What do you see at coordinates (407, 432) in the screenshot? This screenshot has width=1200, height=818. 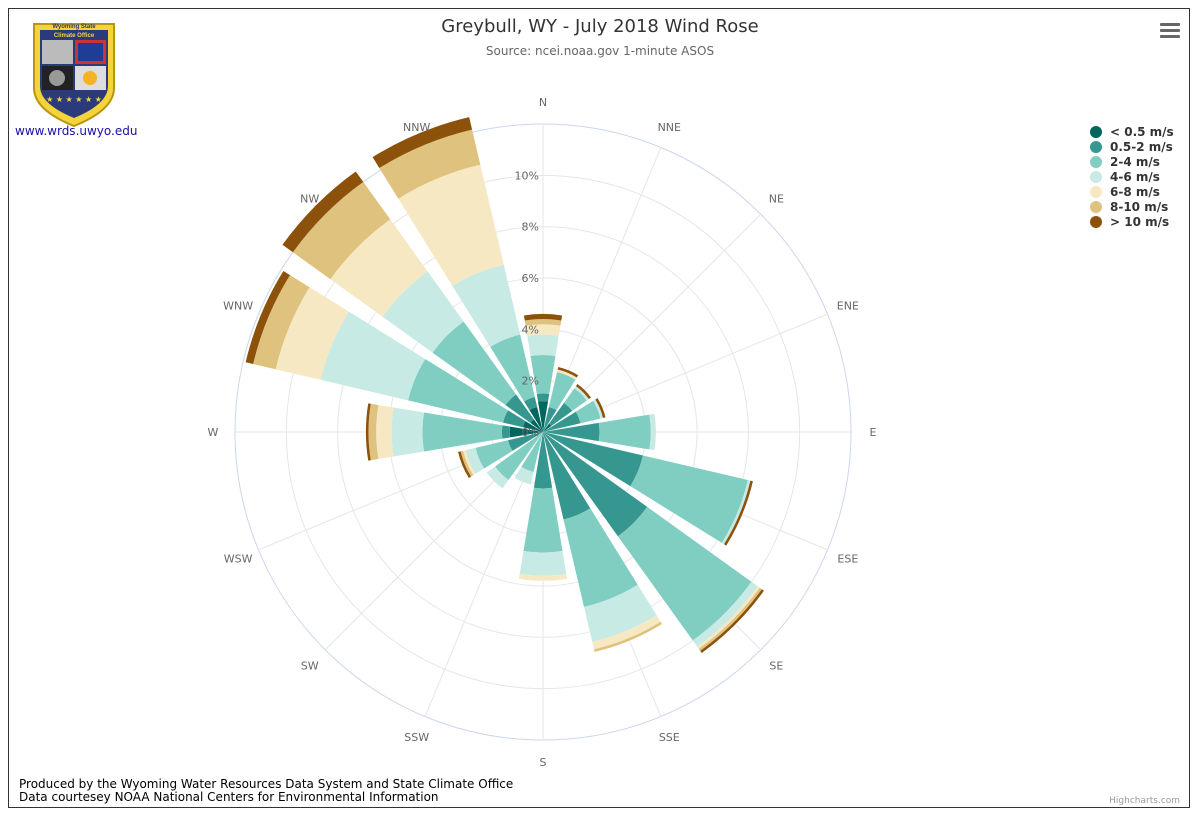 I see `bar-w-4-6-m-s` at bounding box center [407, 432].